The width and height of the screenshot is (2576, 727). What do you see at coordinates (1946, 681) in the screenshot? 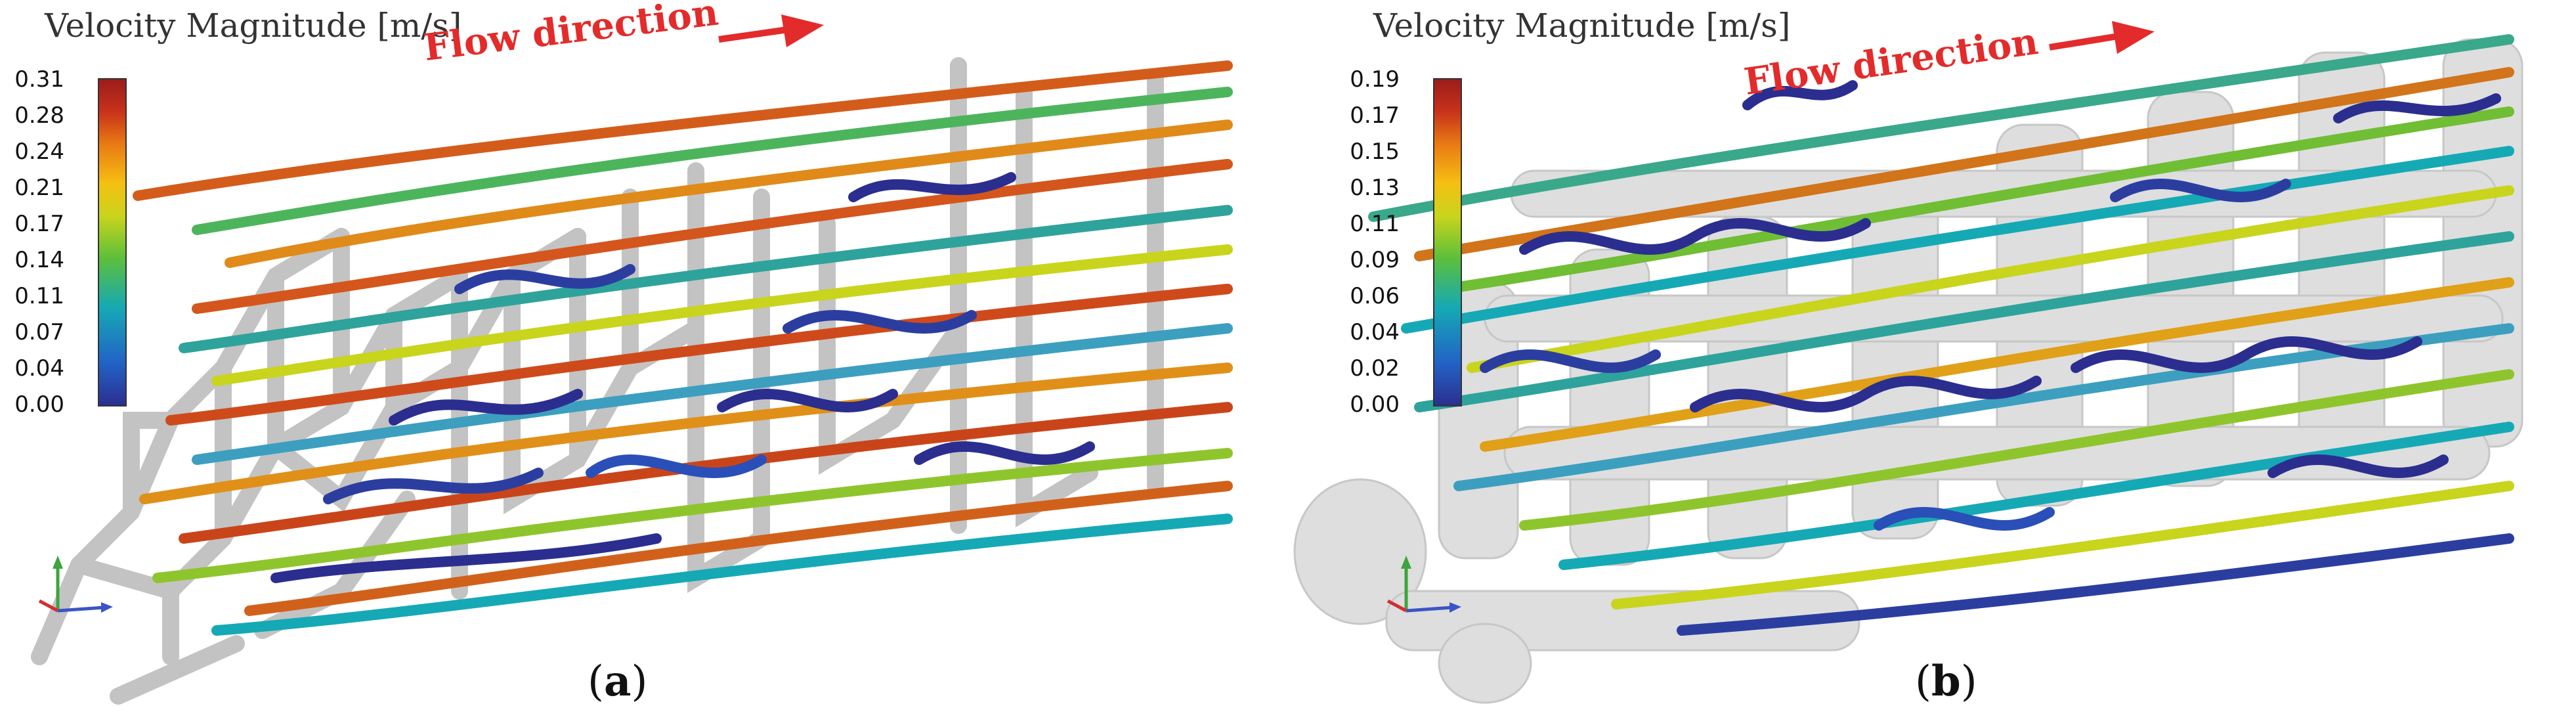
I see `subfigure-label-b: (b)` at bounding box center [1946, 681].